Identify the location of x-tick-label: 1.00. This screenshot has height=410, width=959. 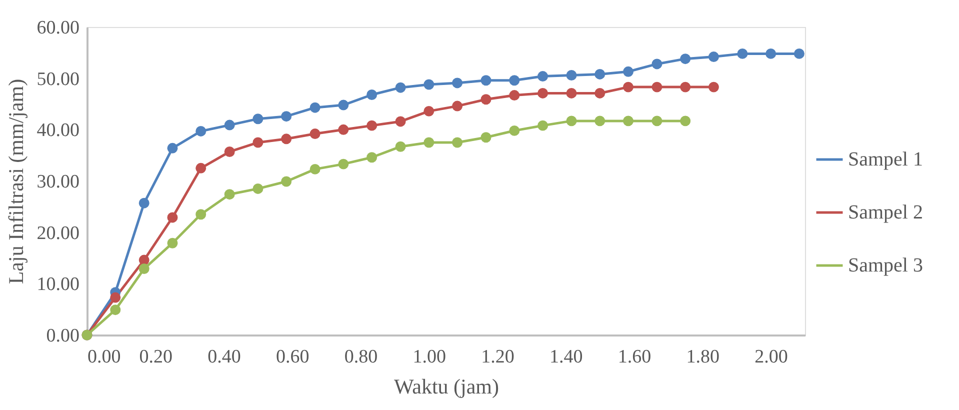
(429, 357).